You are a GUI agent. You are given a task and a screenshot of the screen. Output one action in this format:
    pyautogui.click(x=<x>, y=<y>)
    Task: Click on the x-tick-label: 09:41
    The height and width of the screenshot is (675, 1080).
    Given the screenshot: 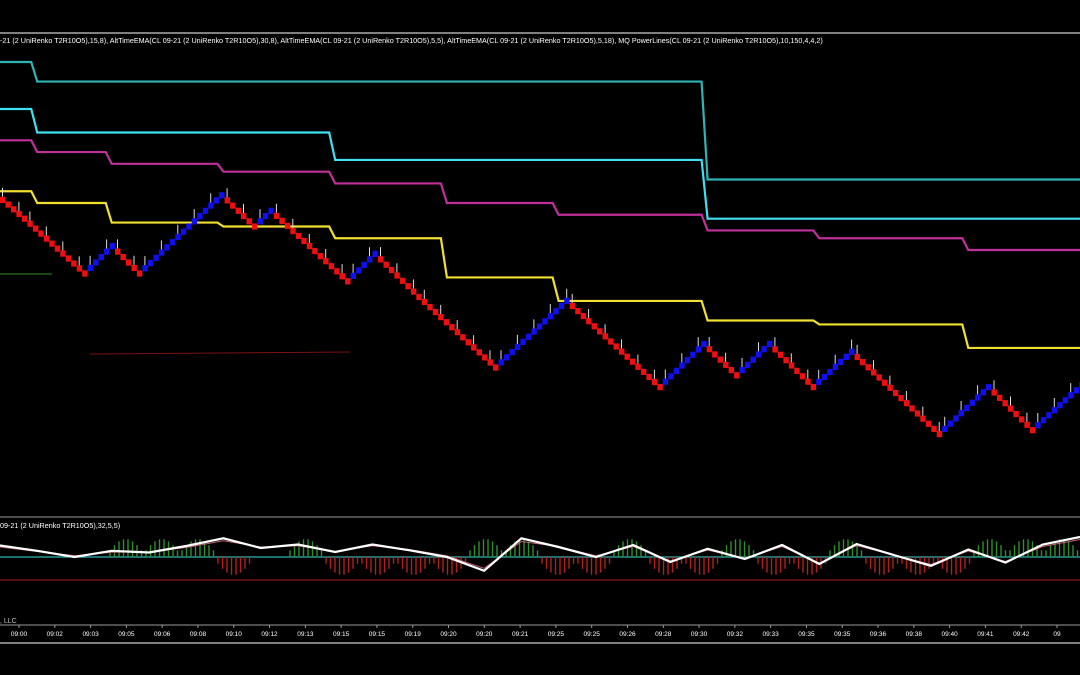 What is the action you would take?
    pyautogui.click(x=985, y=634)
    